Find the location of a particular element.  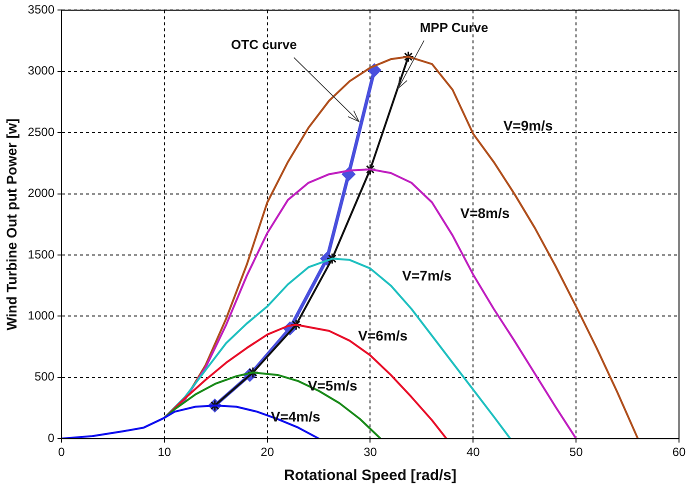

y-tick-label: 0 is located at coordinates (51, 437).